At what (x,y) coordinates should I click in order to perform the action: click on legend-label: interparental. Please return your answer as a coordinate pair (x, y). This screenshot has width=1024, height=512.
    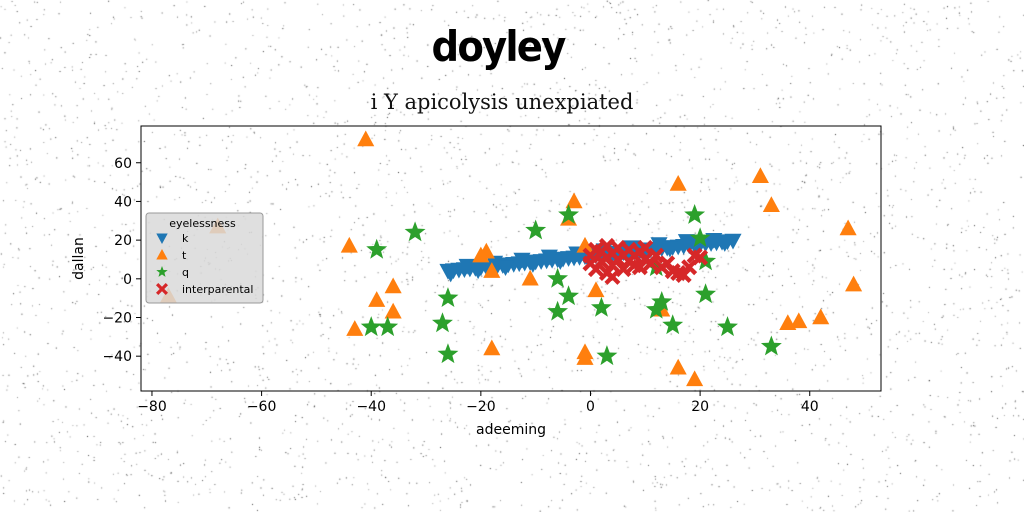
    Looking at the image, I should click on (217, 289).